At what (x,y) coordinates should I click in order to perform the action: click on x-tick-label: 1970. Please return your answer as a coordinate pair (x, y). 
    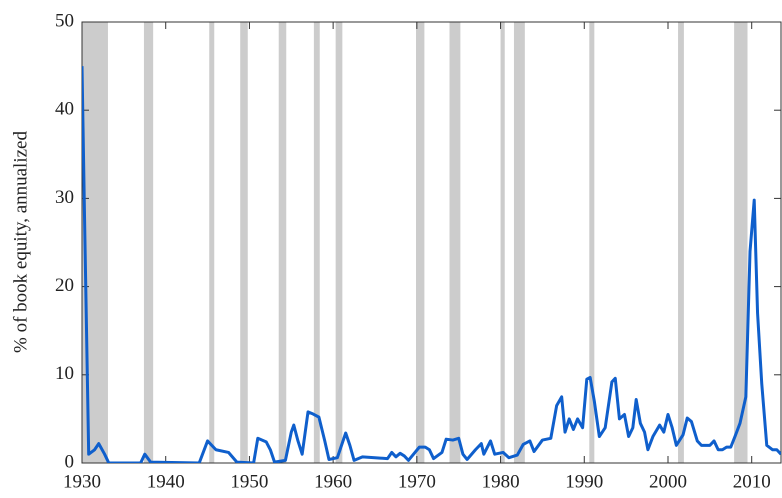
    Looking at the image, I should click on (417, 481).